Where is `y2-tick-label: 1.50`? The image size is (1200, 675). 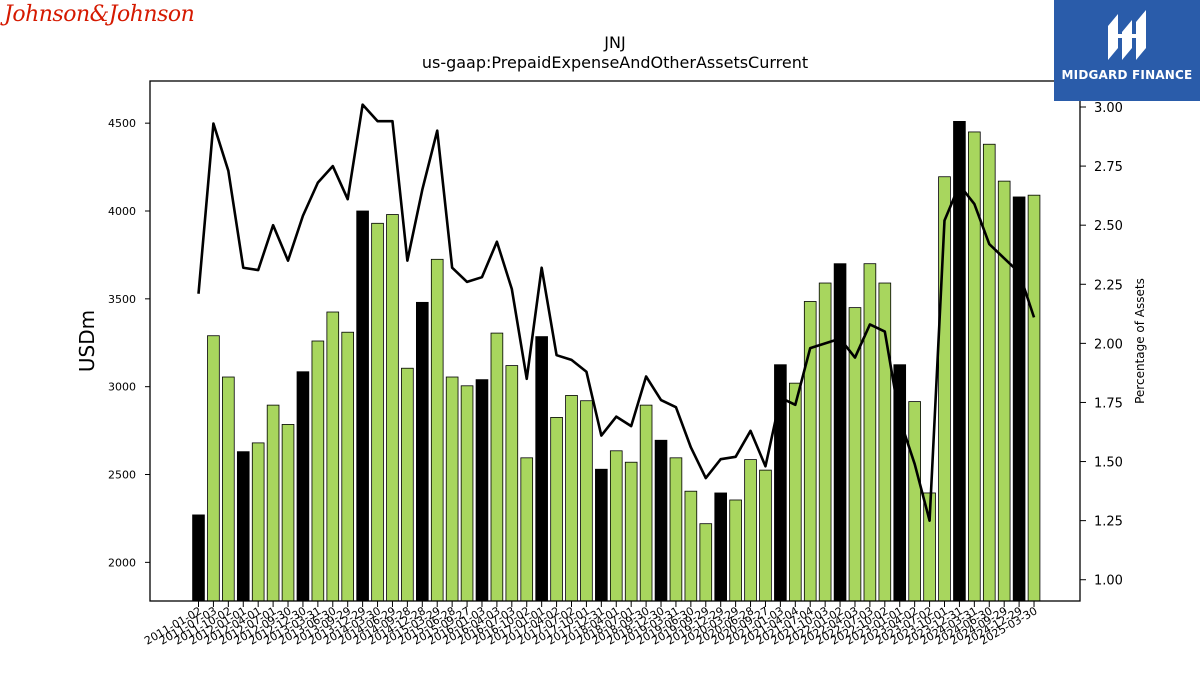
y2-tick-label: 1.50 is located at coordinates (1108, 463).